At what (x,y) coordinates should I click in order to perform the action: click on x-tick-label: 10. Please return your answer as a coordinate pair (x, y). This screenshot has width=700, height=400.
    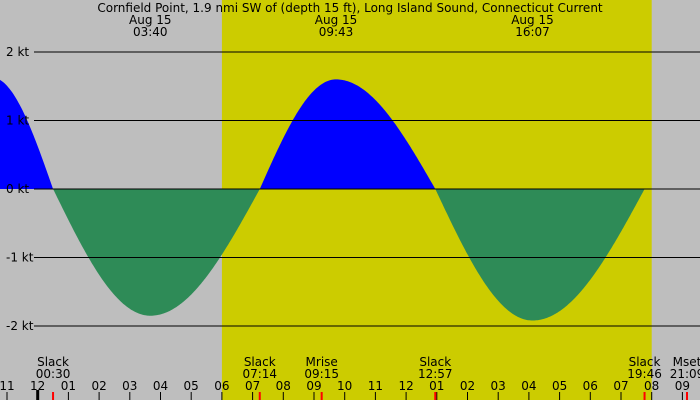
    Looking at the image, I should click on (344, 386).